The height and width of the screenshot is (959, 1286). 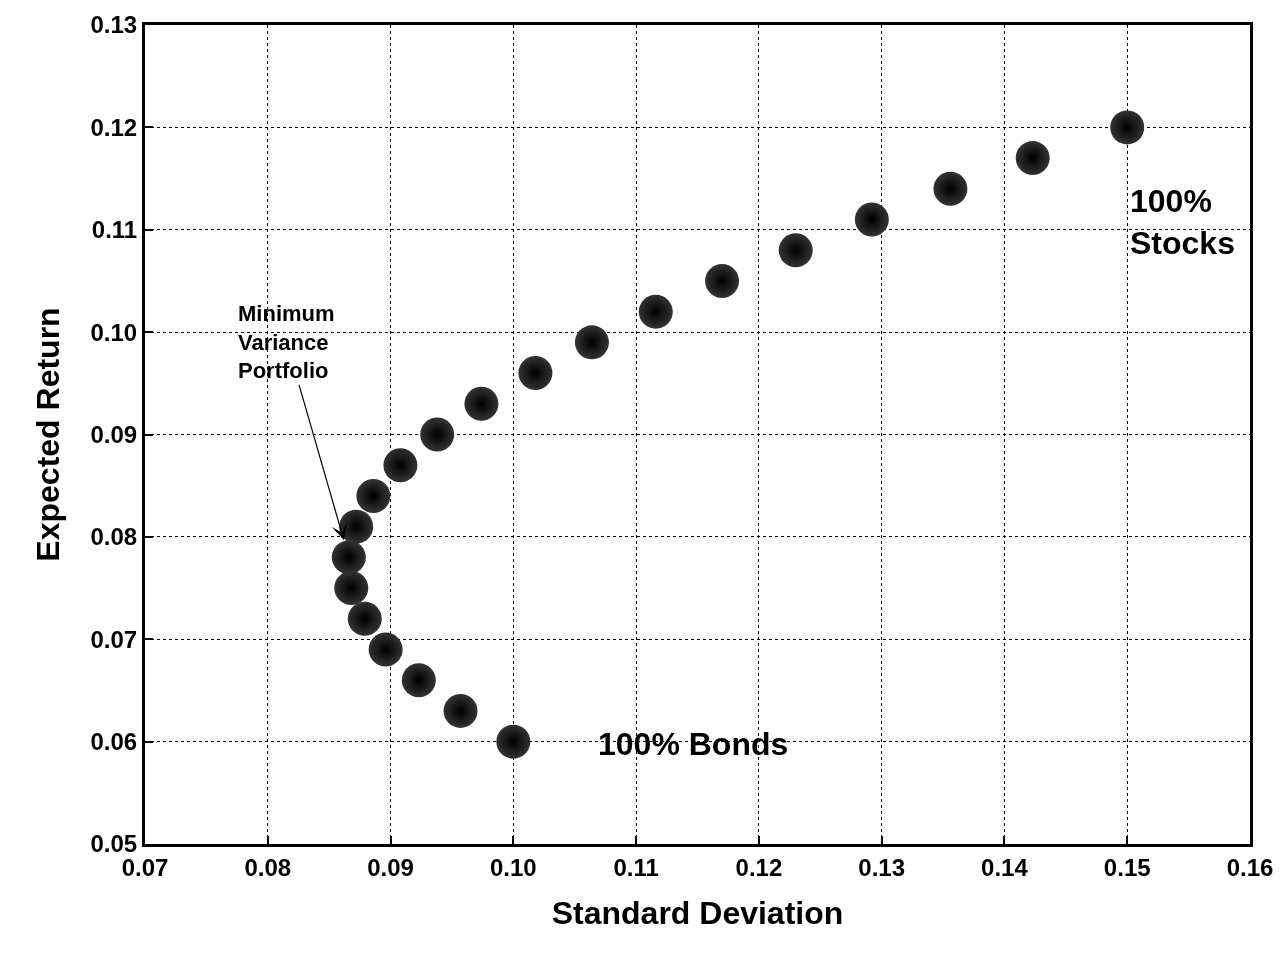 What do you see at coordinates (114, 537) in the screenshot?
I see `y-tick-label: 0.08` at bounding box center [114, 537].